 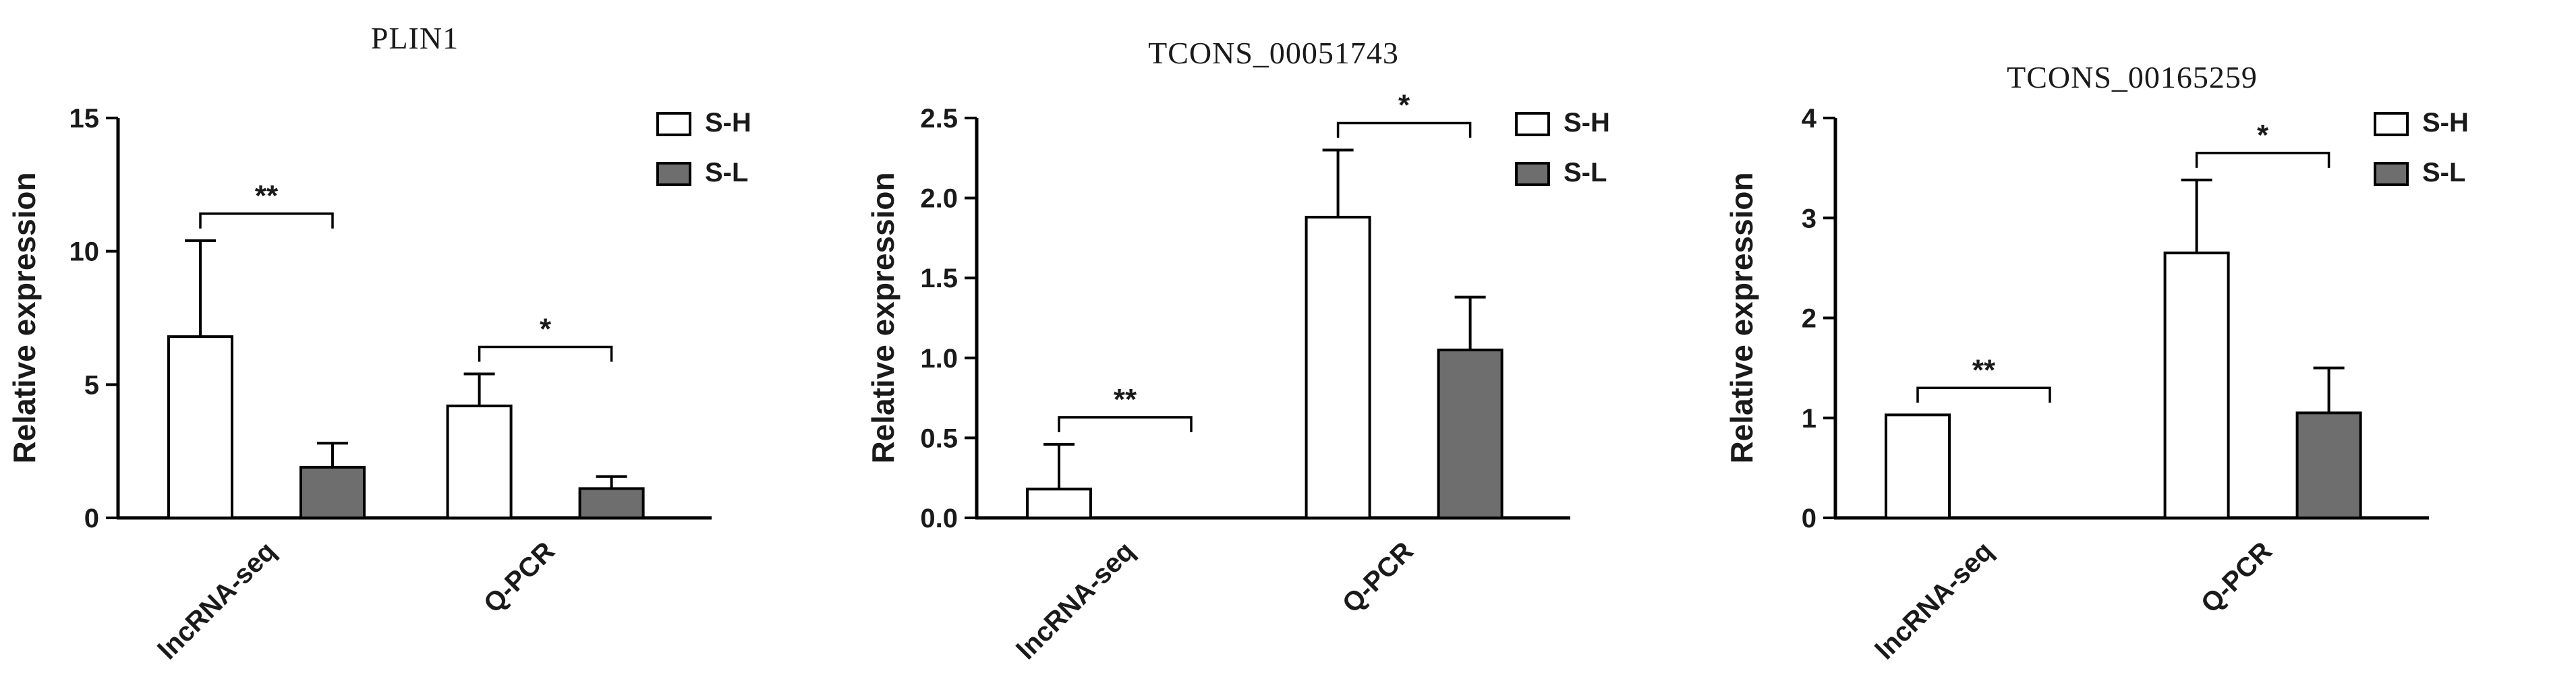 What do you see at coordinates (1809, 119) in the screenshot?
I see `y-tick-label: 4` at bounding box center [1809, 119].